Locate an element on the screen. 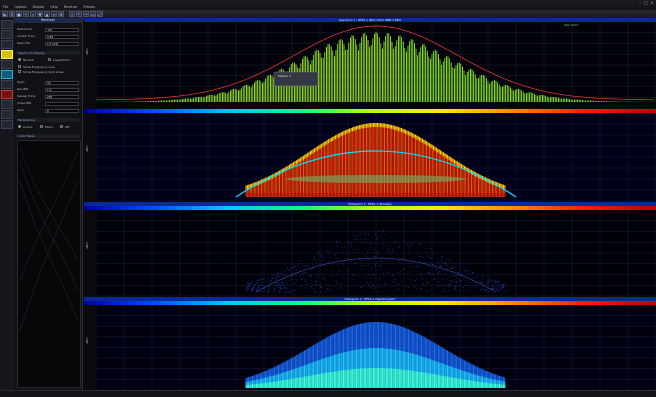 The height and width of the screenshot is (397, 656). nav-record-button is located at coordinates (7, 94).